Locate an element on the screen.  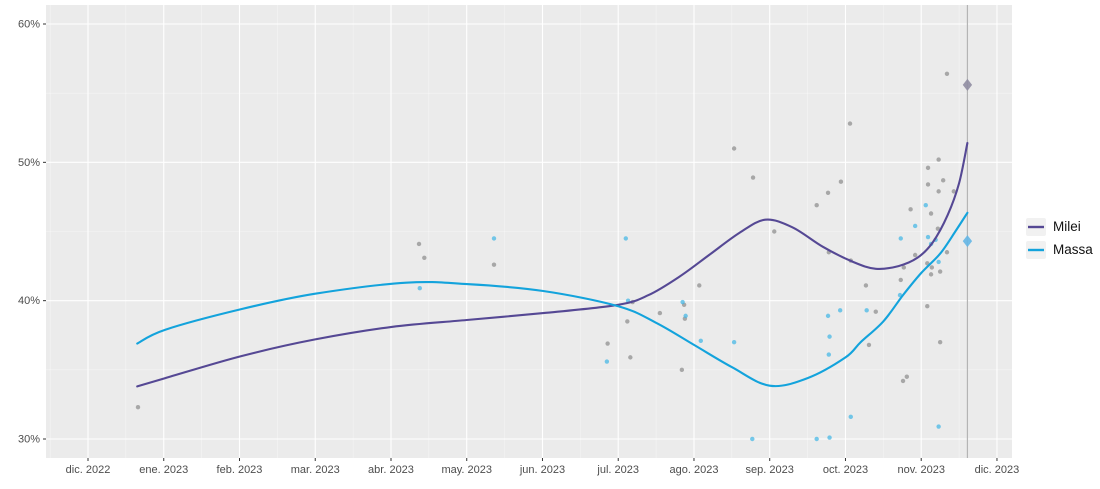
x-tick-label: feb. 2023 is located at coordinates (240, 470).